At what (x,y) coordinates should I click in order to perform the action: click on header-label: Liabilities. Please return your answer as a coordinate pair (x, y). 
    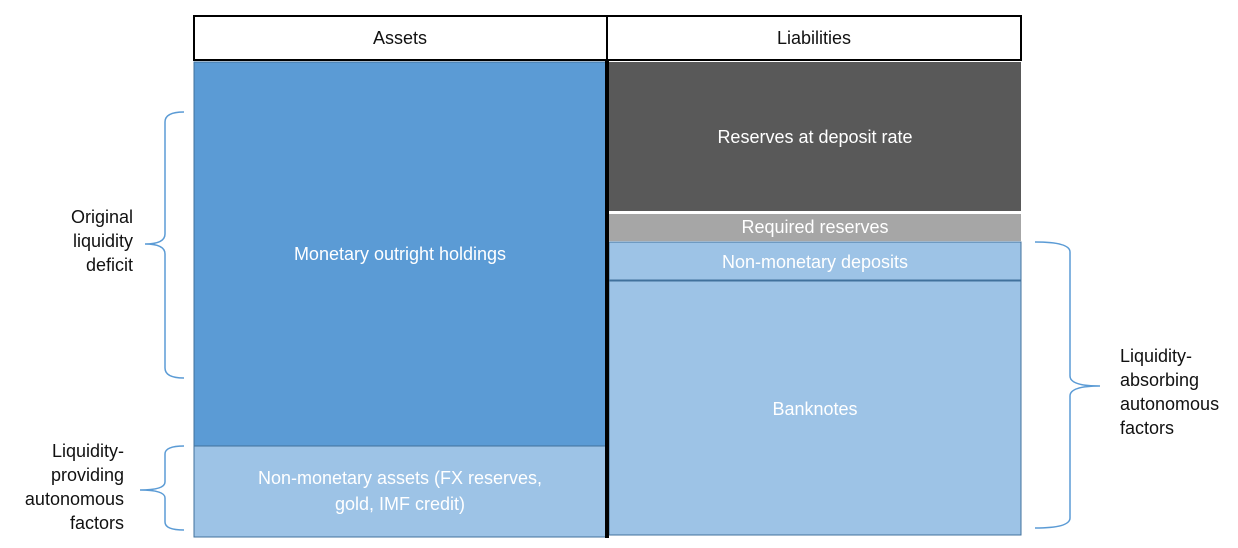
    Looking at the image, I should click on (814, 38).